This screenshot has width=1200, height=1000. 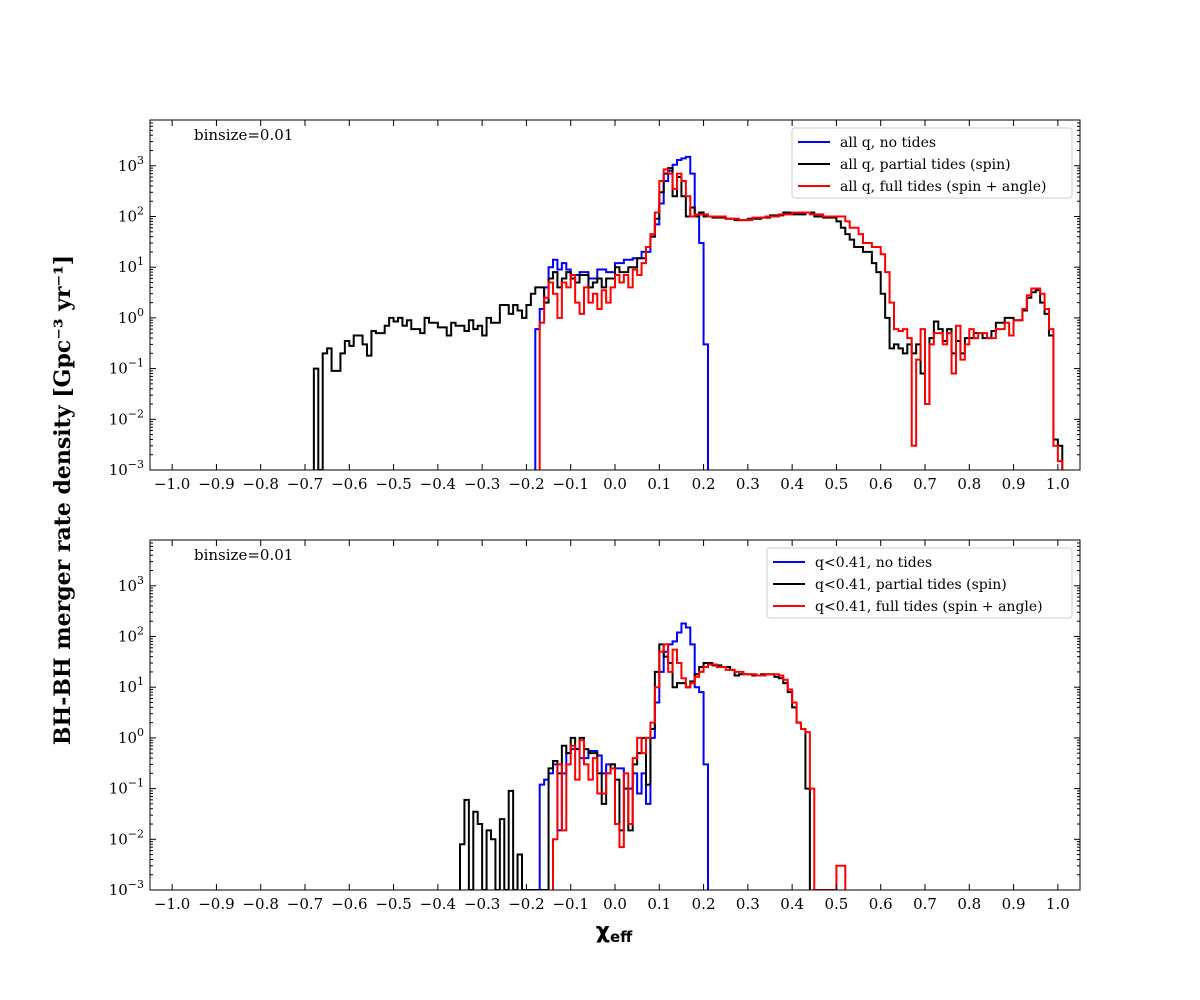 What do you see at coordinates (925, 165) in the screenshot?
I see `legend-label: all q, partial tides (spin)` at bounding box center [925, 165].